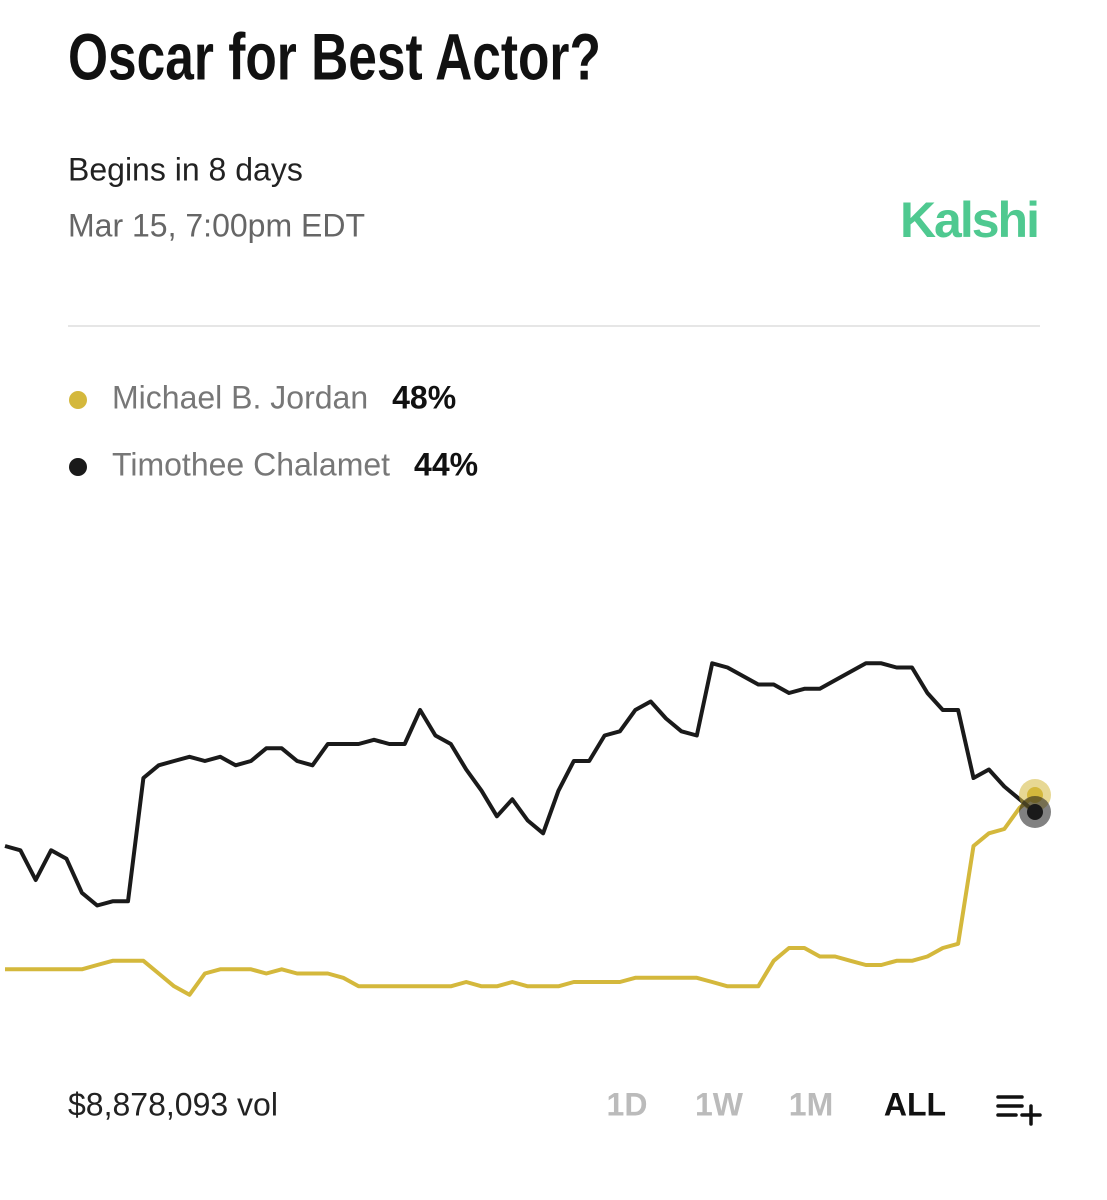 This screenshot has height=1200, width=1107. I want to click on status: Begins in 8 days, so click(185, 169).